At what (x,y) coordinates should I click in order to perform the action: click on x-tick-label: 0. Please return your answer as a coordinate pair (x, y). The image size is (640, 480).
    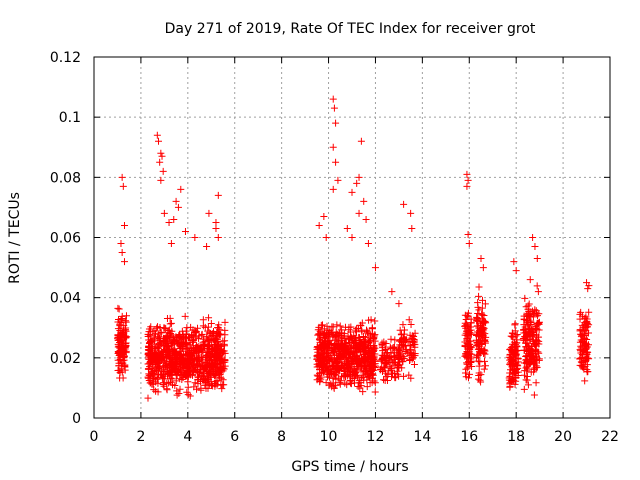
    Looking at the image, I should click on (94, 437).